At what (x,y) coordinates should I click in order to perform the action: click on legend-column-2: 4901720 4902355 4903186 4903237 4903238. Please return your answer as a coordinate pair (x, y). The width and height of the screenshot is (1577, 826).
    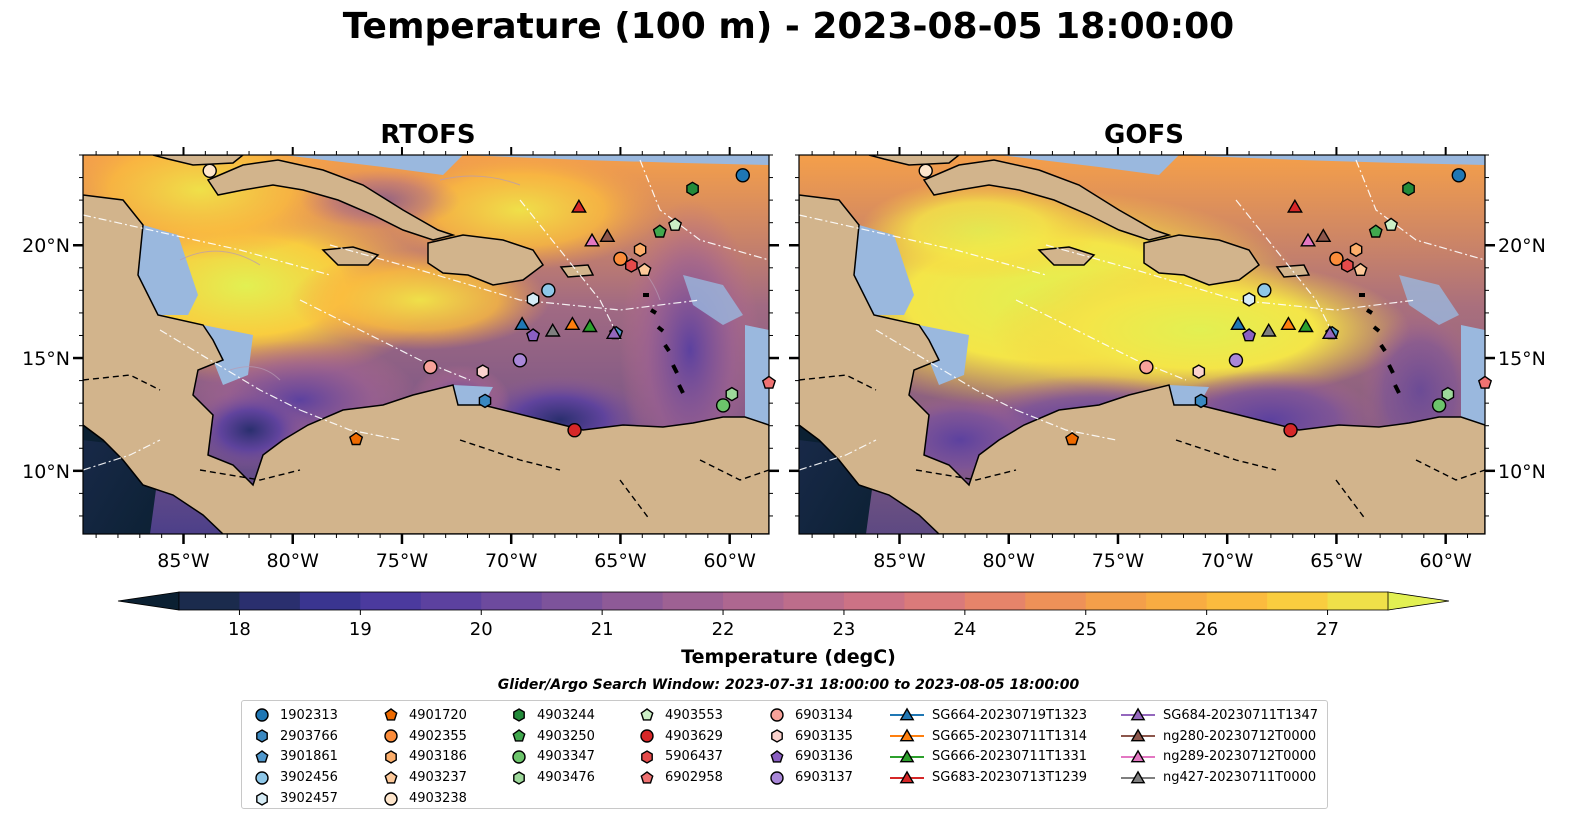
    Looking at the image, I should click on (424, 757).